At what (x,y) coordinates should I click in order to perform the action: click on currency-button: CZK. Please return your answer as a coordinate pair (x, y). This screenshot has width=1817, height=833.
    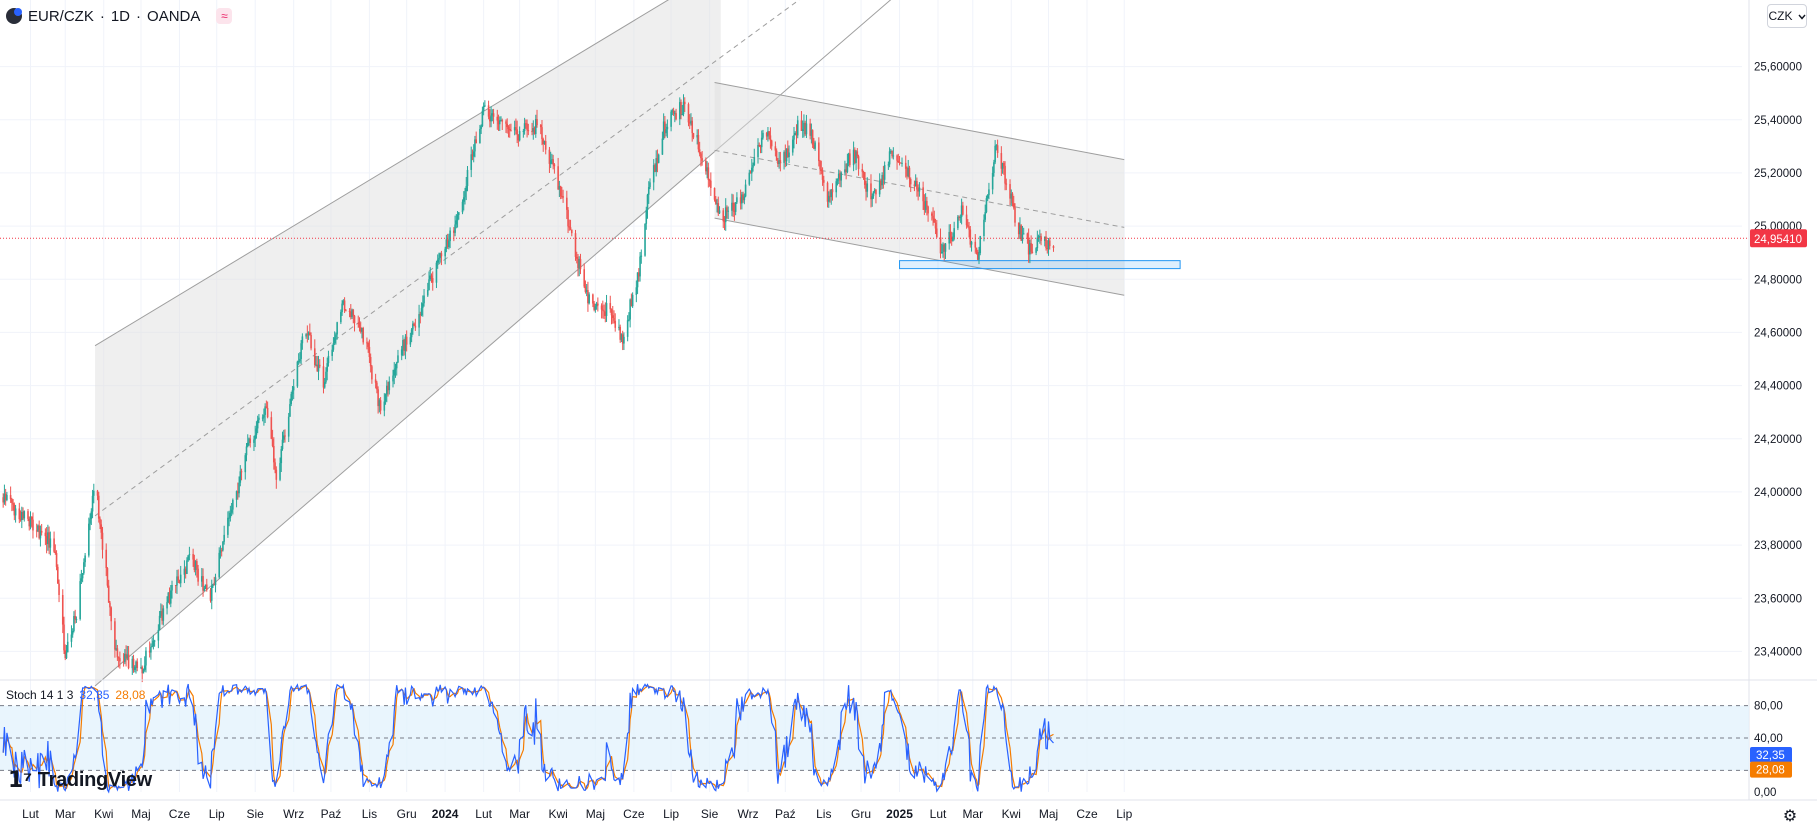
    Looking at the image, I should click on (1787, 16).